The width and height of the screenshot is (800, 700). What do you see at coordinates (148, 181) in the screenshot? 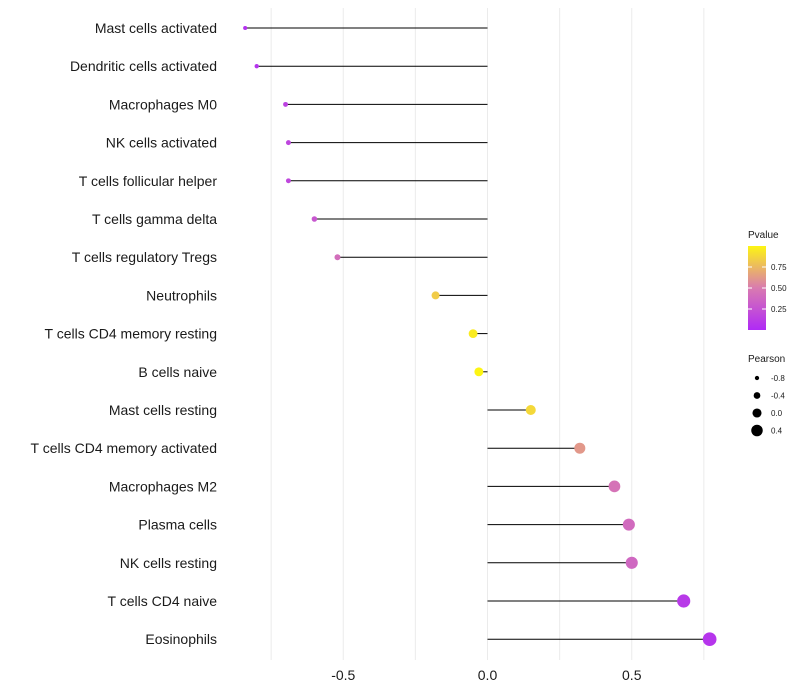
I see `category-label: T cells follicular helper` at bounding box center [148, 181].